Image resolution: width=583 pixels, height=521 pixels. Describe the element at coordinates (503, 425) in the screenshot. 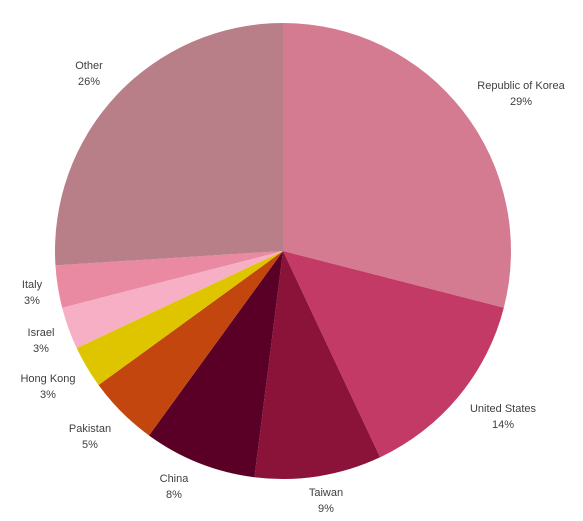

I see `slice-value-label: 14%` at that location.